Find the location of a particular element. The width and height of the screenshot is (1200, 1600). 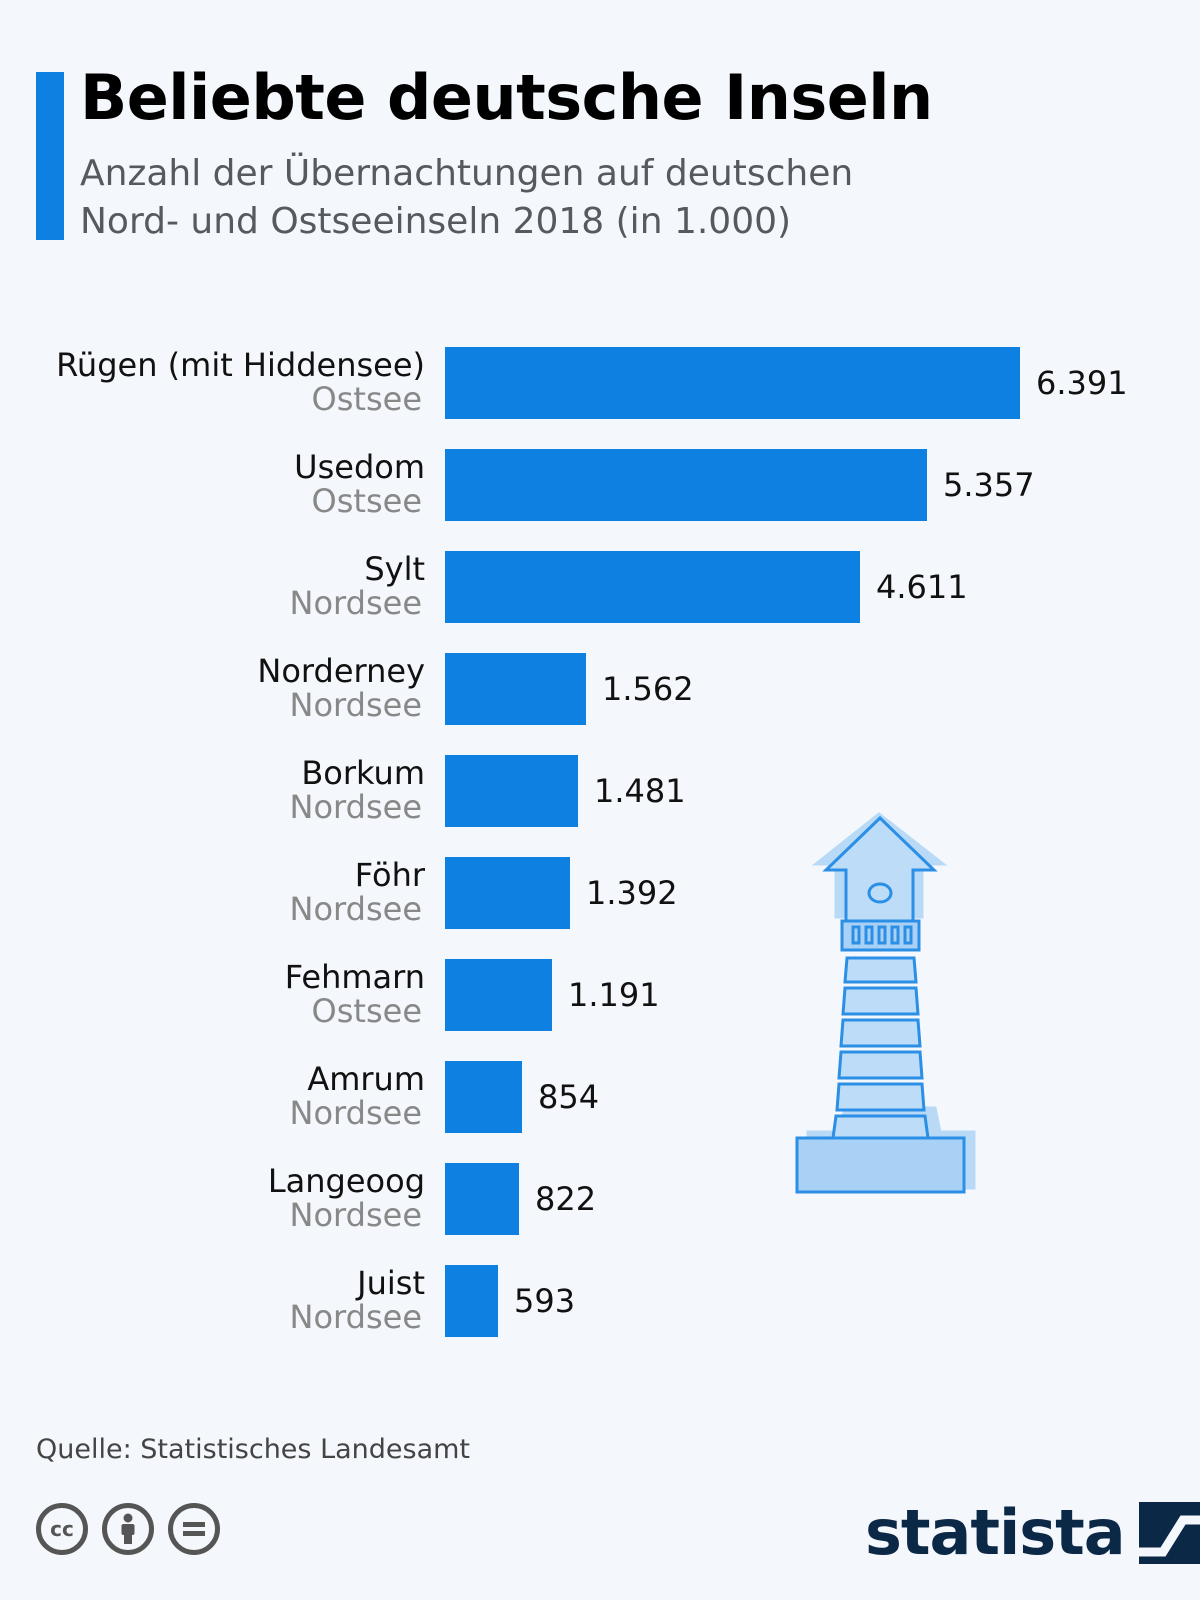

value-label-7: 854 is located at coordinates (568, 1097).